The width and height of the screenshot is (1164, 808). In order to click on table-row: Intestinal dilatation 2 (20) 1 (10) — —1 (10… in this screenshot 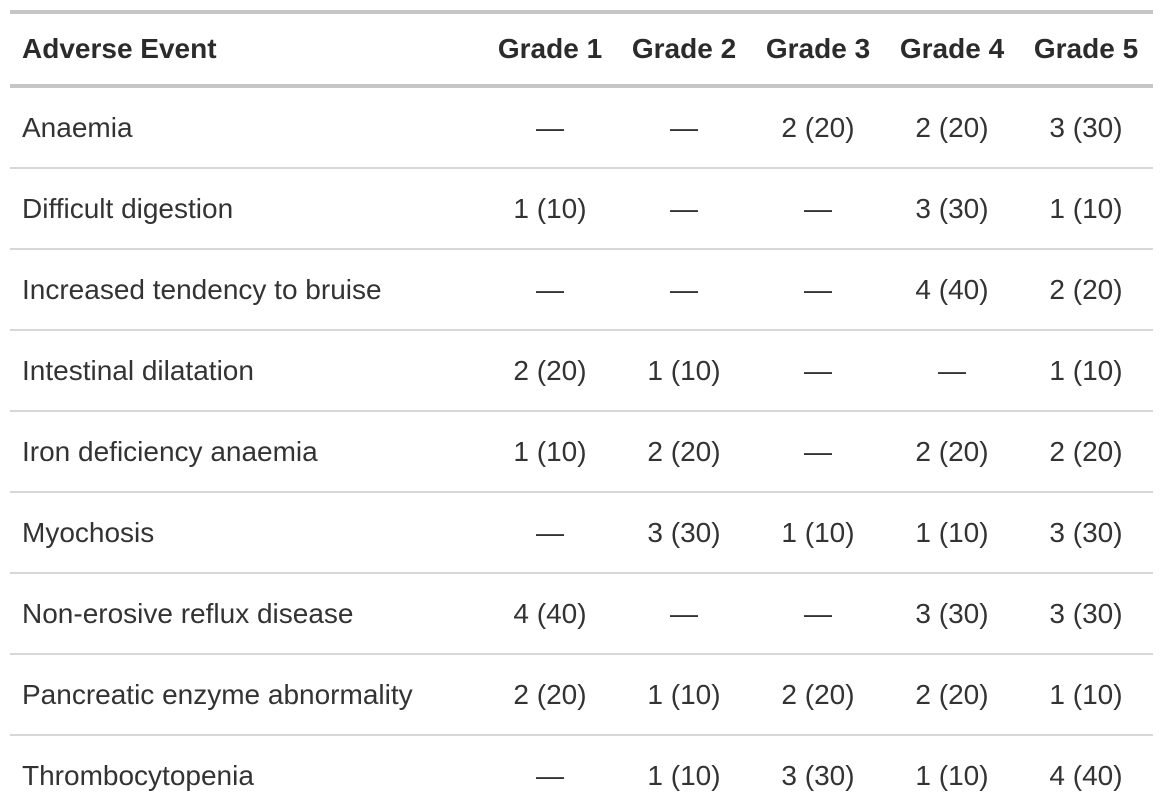, I will do `click(581, 371)`.